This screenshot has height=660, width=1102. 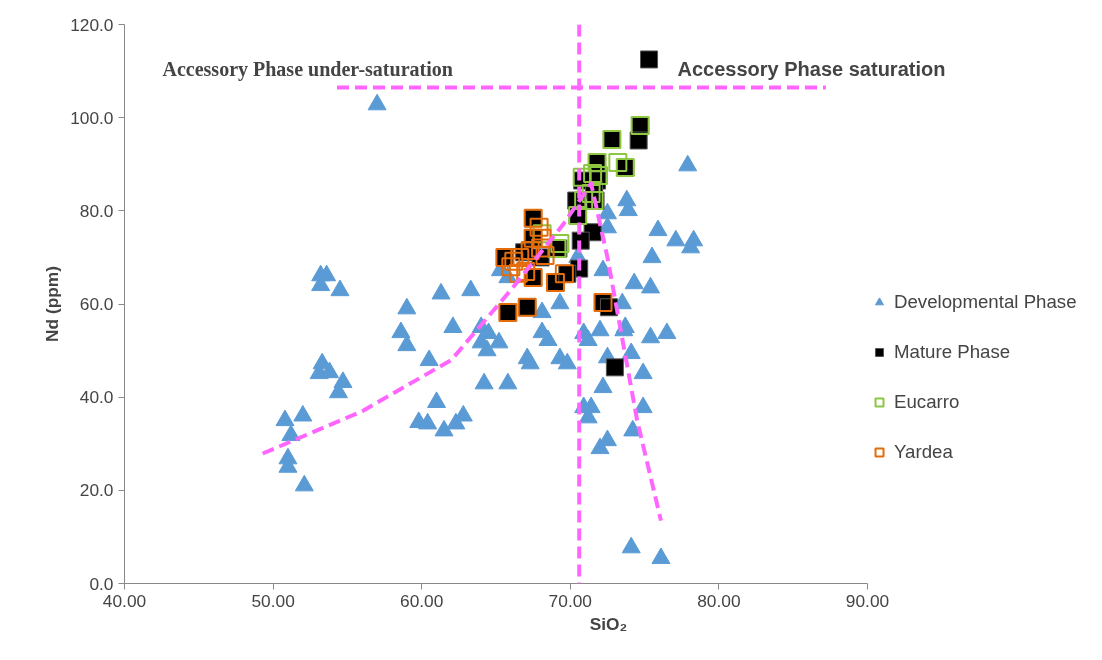 What do you see at coordinates (985, 302) in the screenshot?
I see `legend-label: Developmental Phase` at bounding box center [985, 302].